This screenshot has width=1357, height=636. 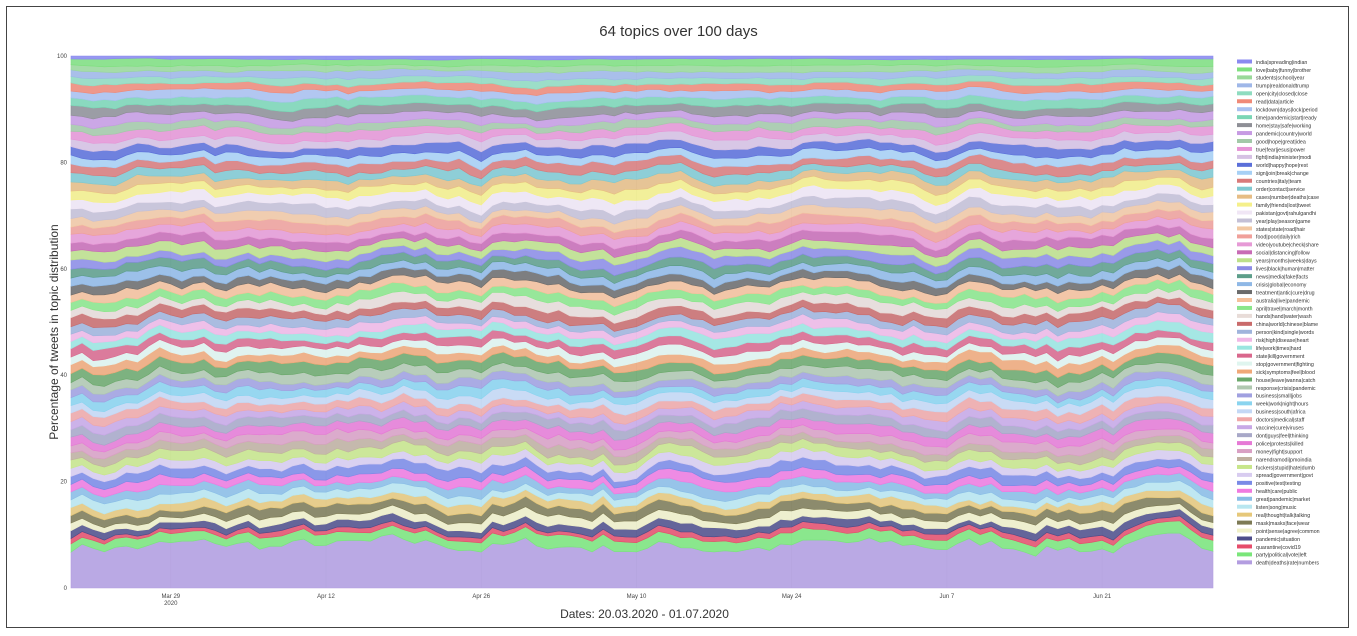 What do you see at coordinates (1284, 317) in the screenshot?
I see `legend-label: hands|hand|water|wash` at bounding box center [1284, 317].